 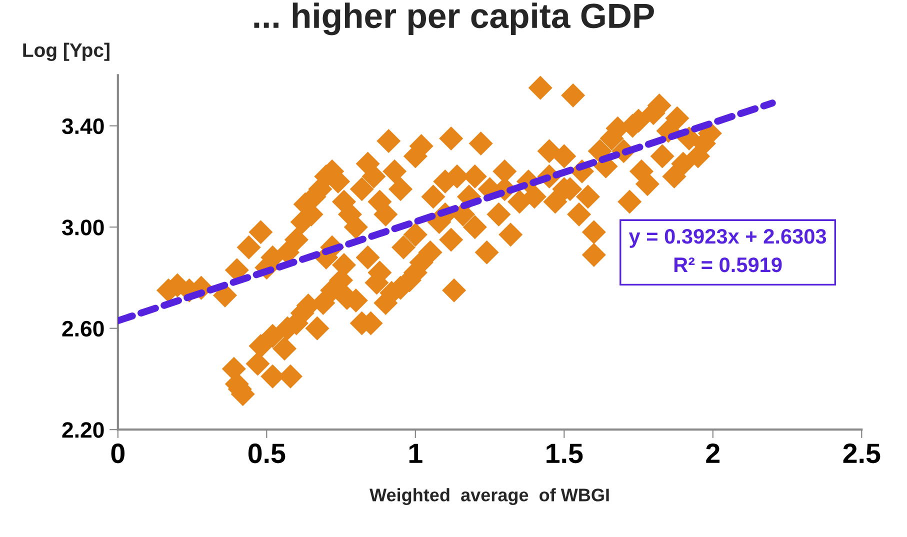 I want to click on y-tick-label: 3.00, so click(x=83, y=228).